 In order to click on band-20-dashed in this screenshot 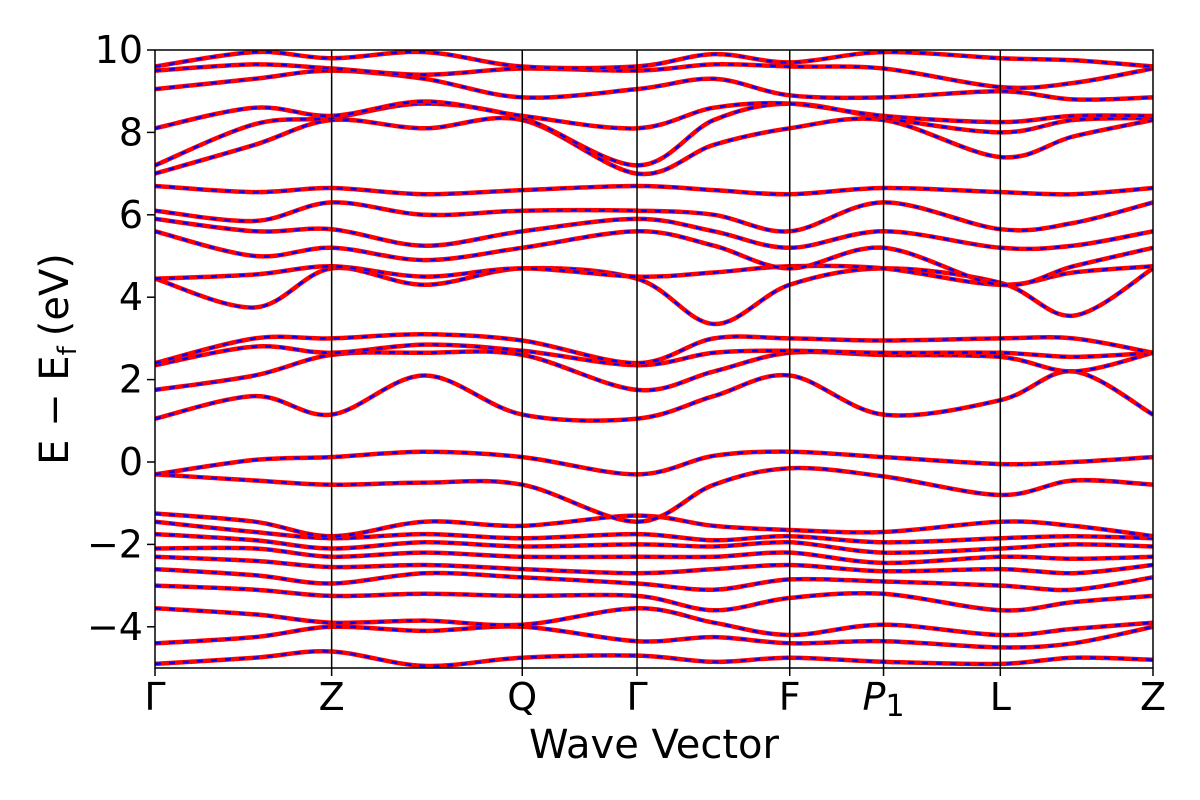, I will do `click(654, 234)`.